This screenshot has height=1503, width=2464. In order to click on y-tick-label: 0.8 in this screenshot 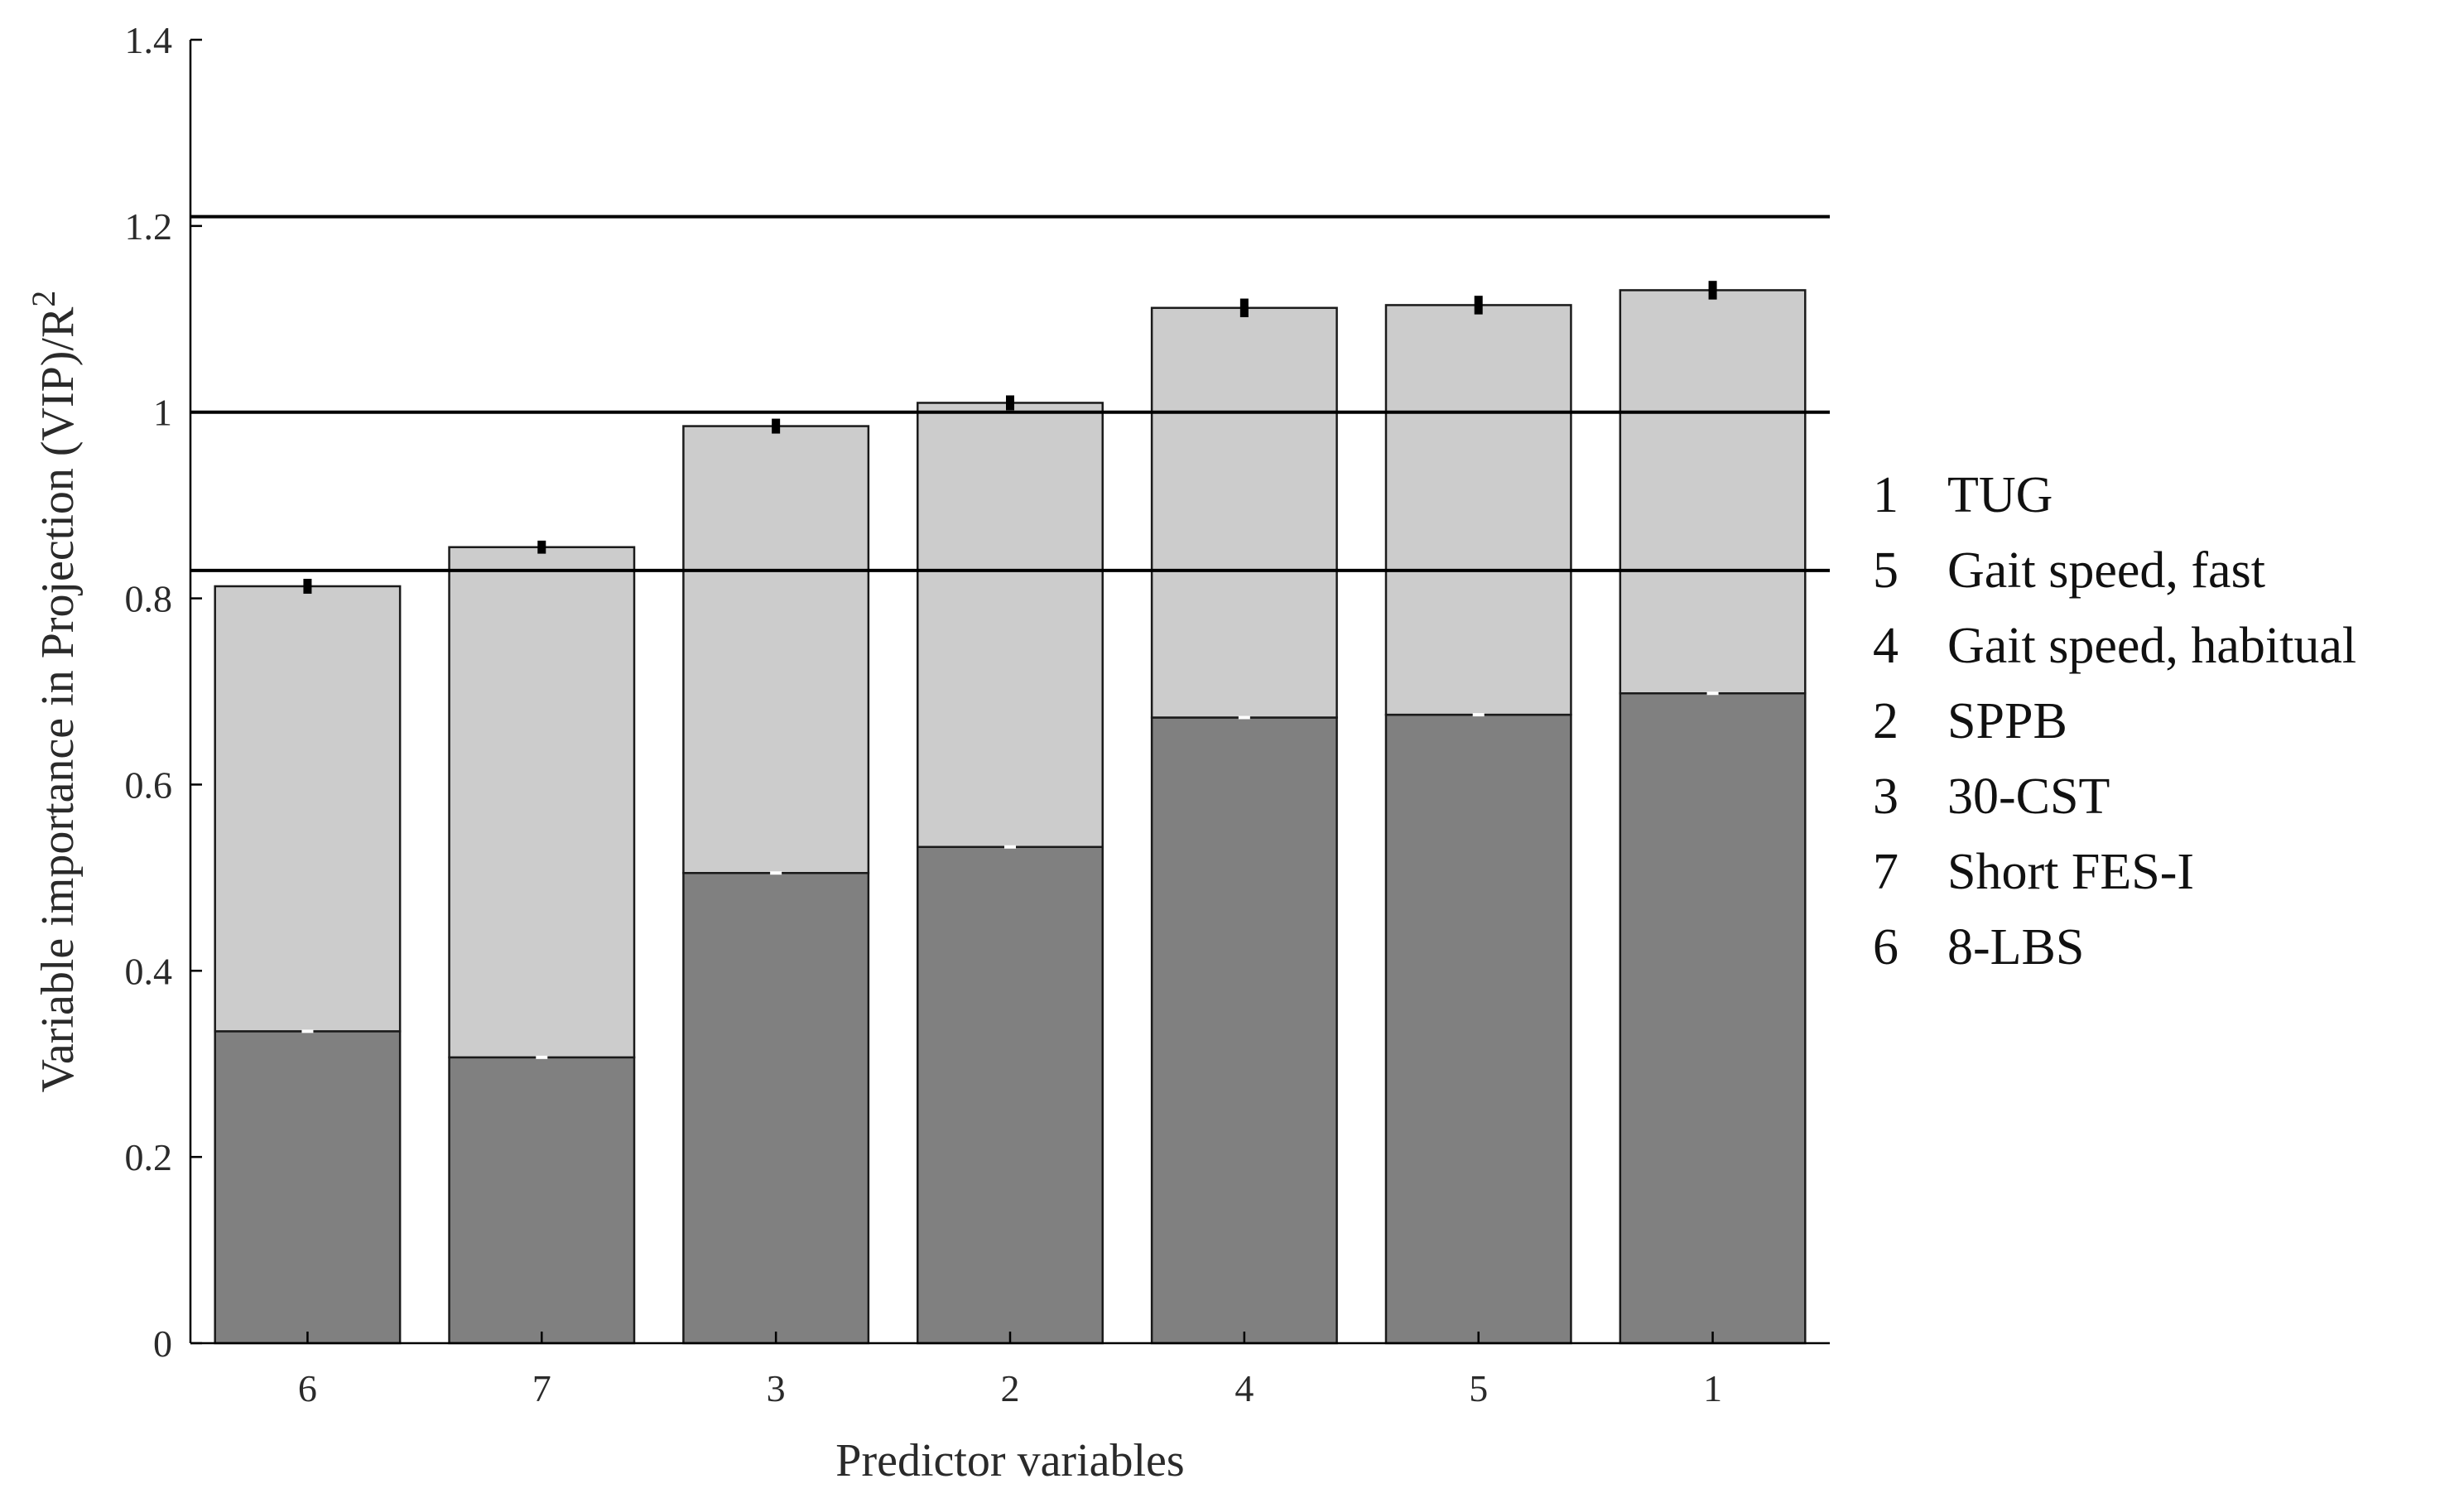, I will do `click(149, 599)`.